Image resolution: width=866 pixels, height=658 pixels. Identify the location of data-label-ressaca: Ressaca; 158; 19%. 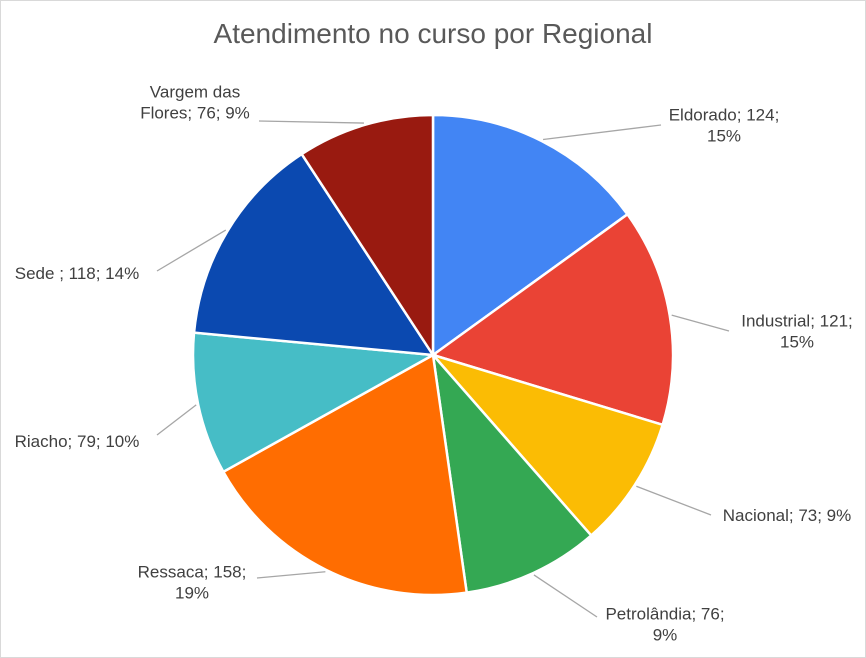
(192, 583).